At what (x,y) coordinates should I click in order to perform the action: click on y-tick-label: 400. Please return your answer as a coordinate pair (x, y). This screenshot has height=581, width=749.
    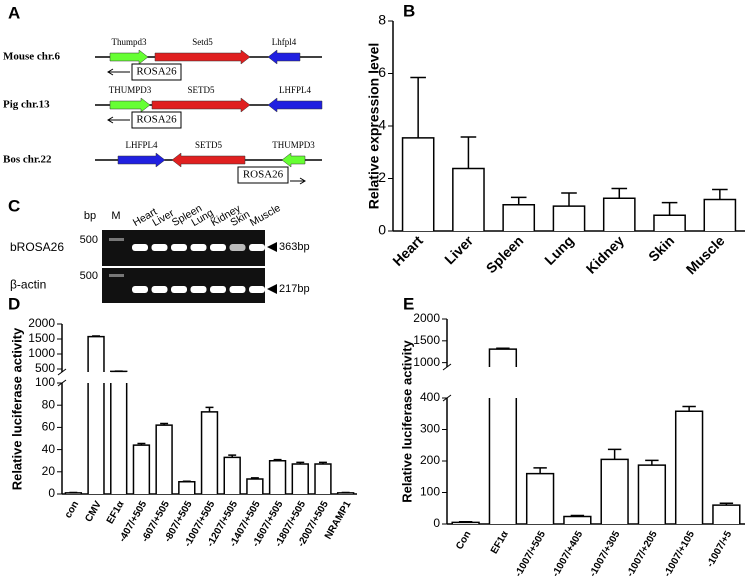
    Looking at the image, I should click on (430, 397).